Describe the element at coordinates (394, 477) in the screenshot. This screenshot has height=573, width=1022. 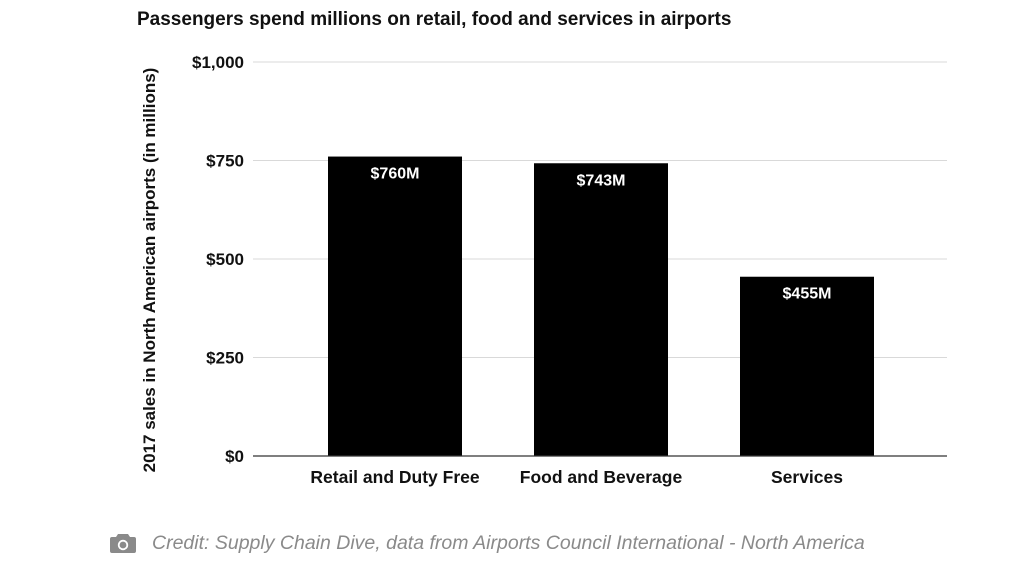
I see `x-category-label: Retail and Duty Free` at that location.